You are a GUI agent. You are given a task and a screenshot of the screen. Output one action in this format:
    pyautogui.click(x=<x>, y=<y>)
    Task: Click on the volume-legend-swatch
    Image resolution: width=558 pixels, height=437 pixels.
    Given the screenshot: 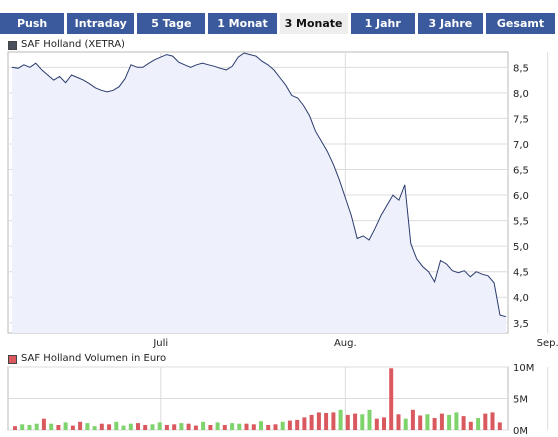 What is the action you would take?
    pyautogui.click(x=12, y=359)
    